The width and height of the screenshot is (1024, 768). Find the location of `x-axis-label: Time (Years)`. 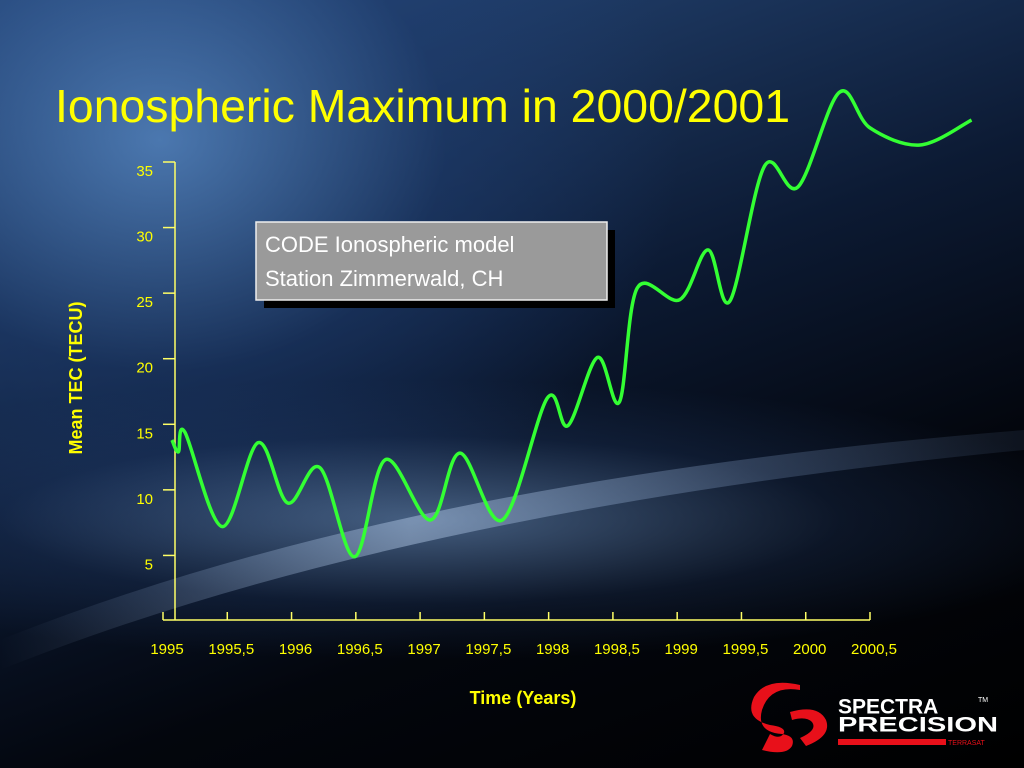

x-axis-label: Time (Years) is located at coordinates (523, 698).